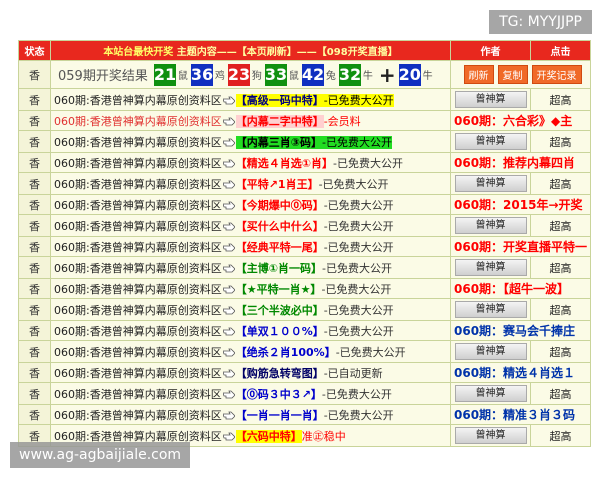 The height and width of the screenshot is (480, 600). What do you see at coordinates (304, 225) in the screenshot?
I see `topic-row: 香 060期:香港曾神算内幕原创资料区 【买什么中什么】-已免费大公开 曾神算 超高` at bounding box center [304, 225].